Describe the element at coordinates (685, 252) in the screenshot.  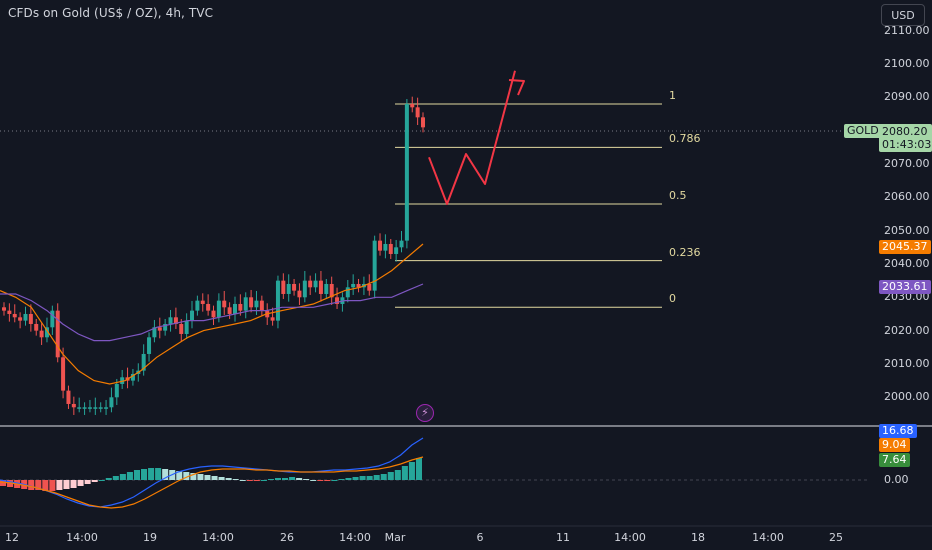
I see `fib-level-label: 0.236` at that location.